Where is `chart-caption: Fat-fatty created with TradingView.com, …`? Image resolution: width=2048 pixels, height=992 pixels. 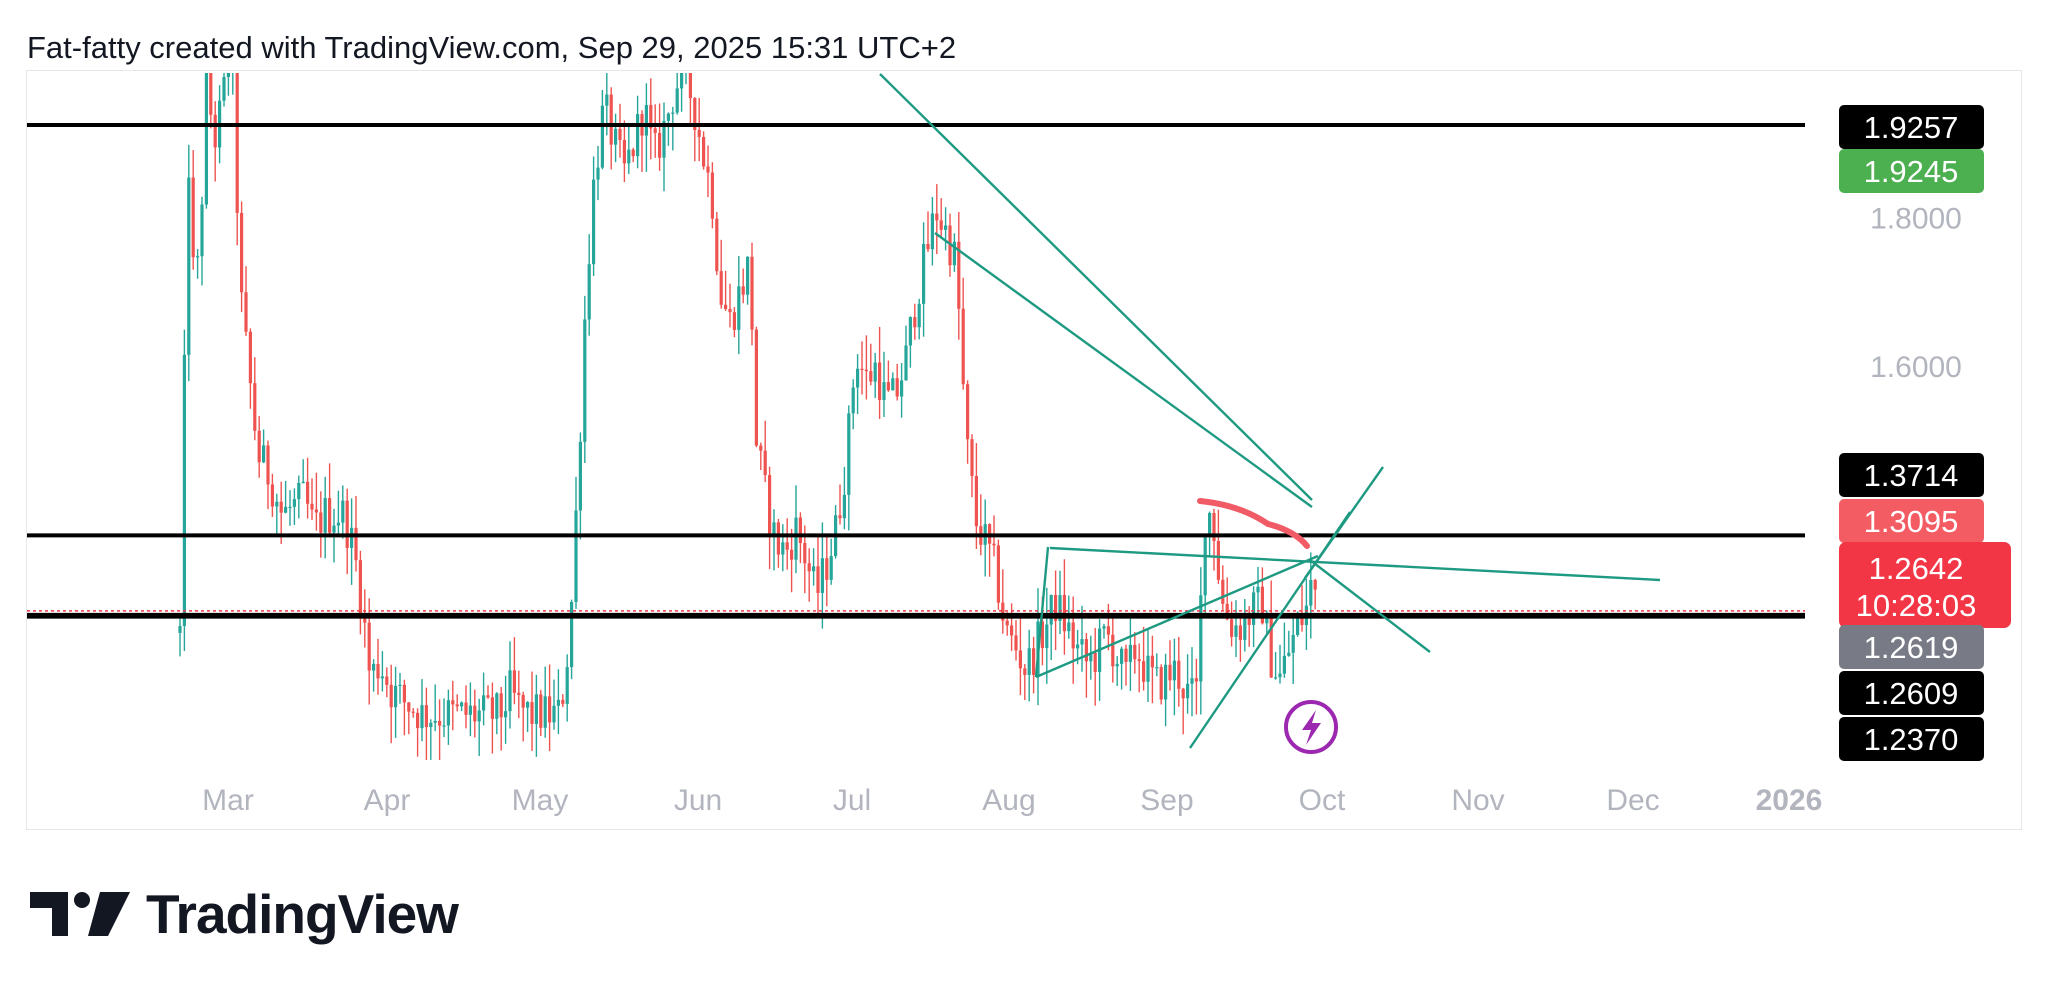
chart-caption: Fat-fatty created with TradingView.com, … is located at coordinates (492, 47).